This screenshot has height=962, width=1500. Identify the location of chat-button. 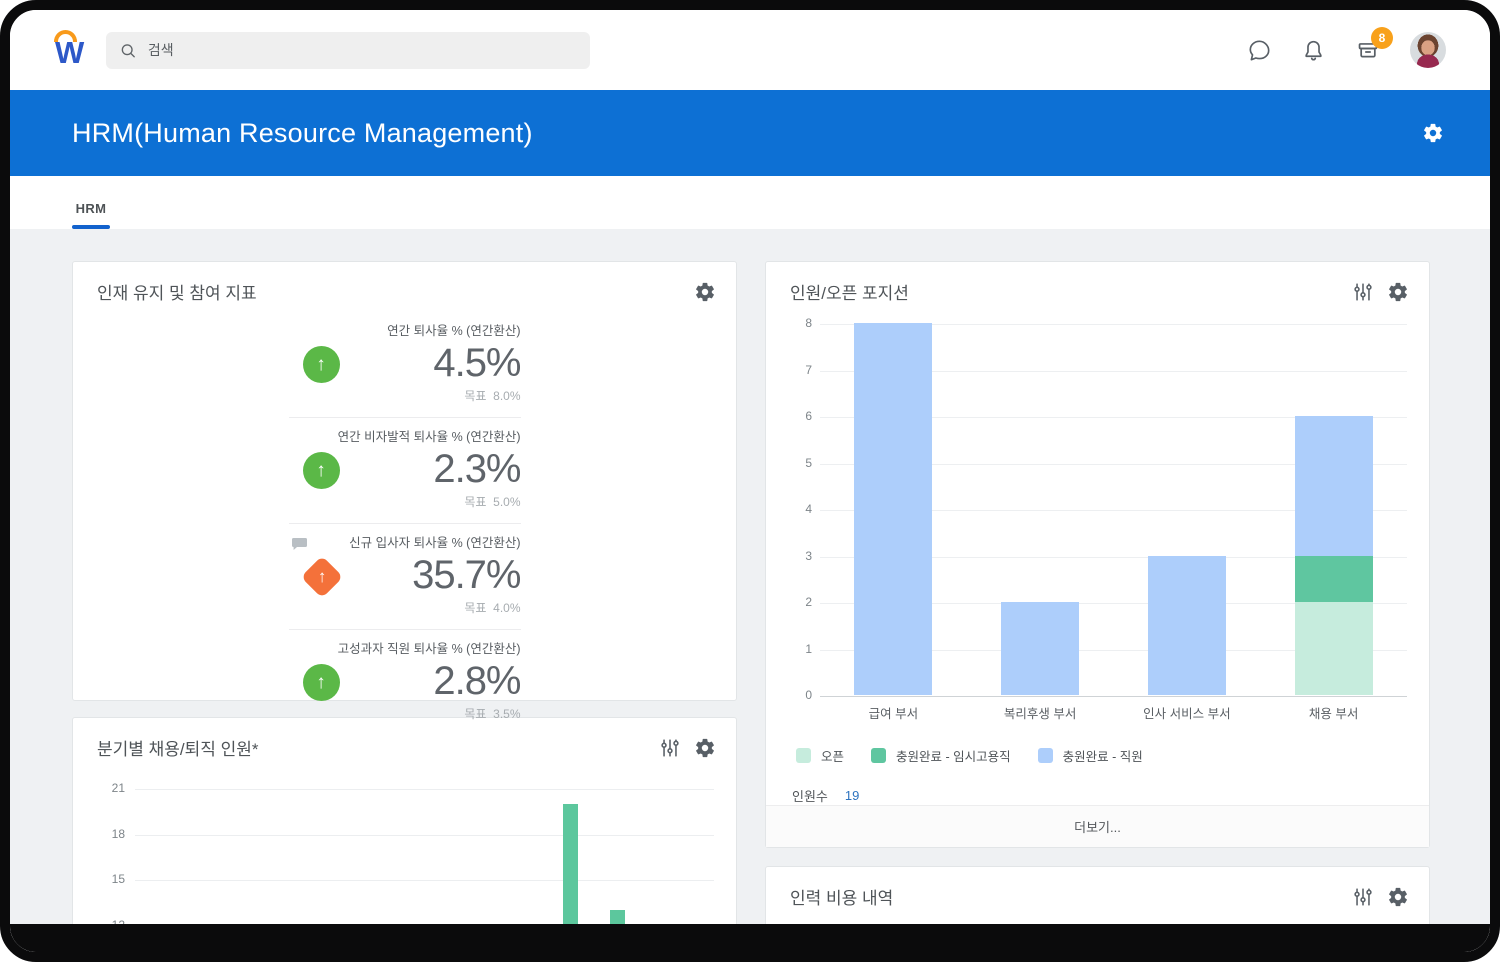
(1259, 50).